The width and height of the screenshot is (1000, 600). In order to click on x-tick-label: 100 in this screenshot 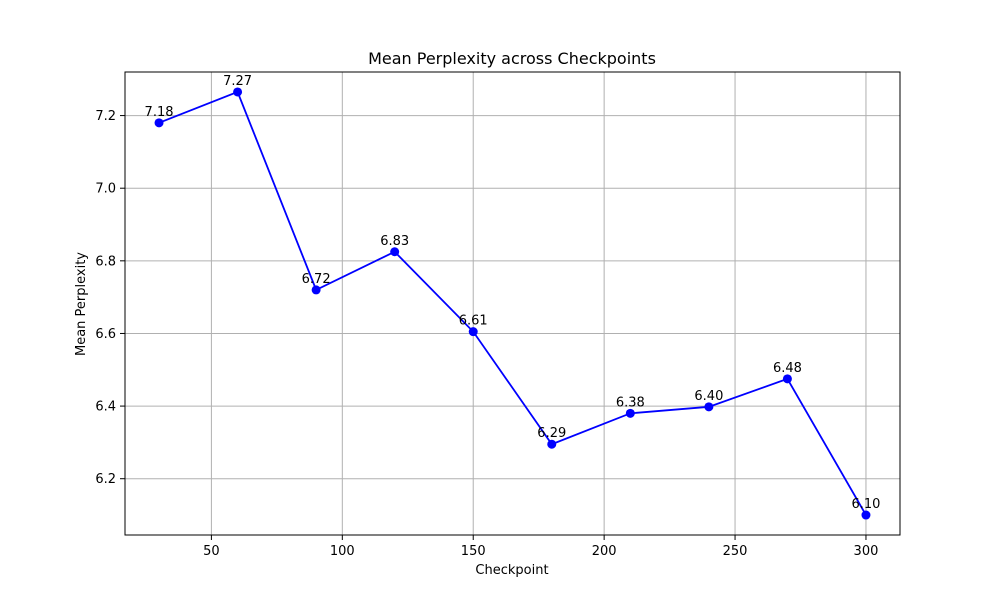, I will do `click(342, 551)`.